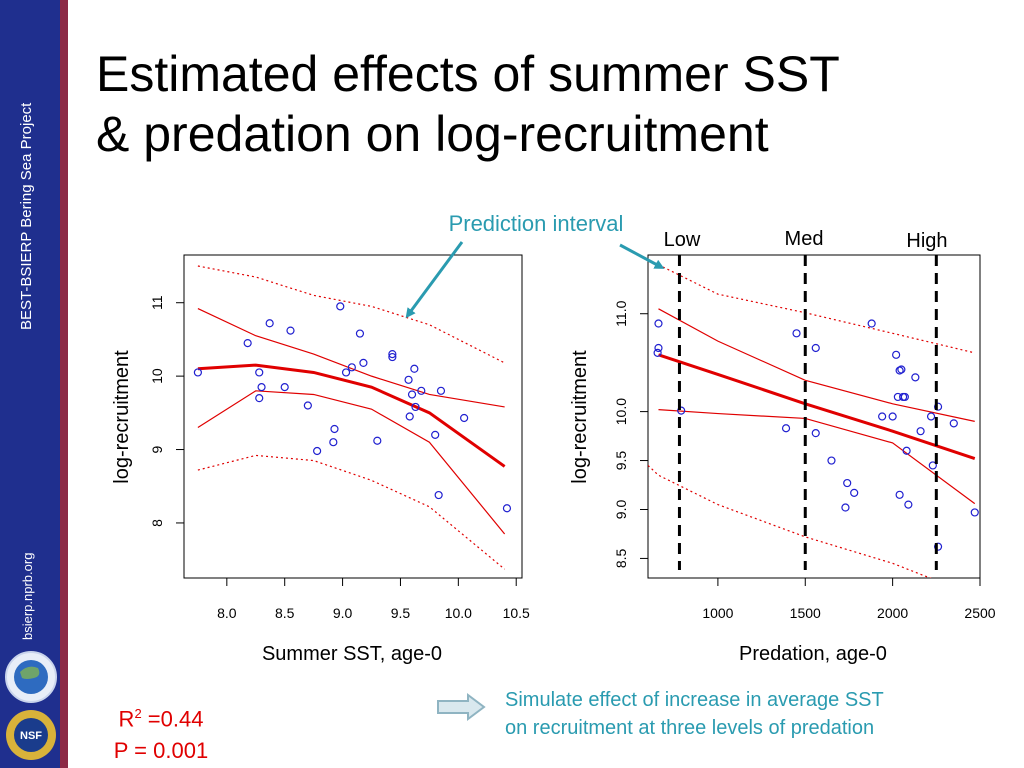 This screenshot has height=768, width=1024. What do you see at coordinates (979, 613) in the screenshot?
I see `x-tick-label: 2500` at bounding box center [979, 613].